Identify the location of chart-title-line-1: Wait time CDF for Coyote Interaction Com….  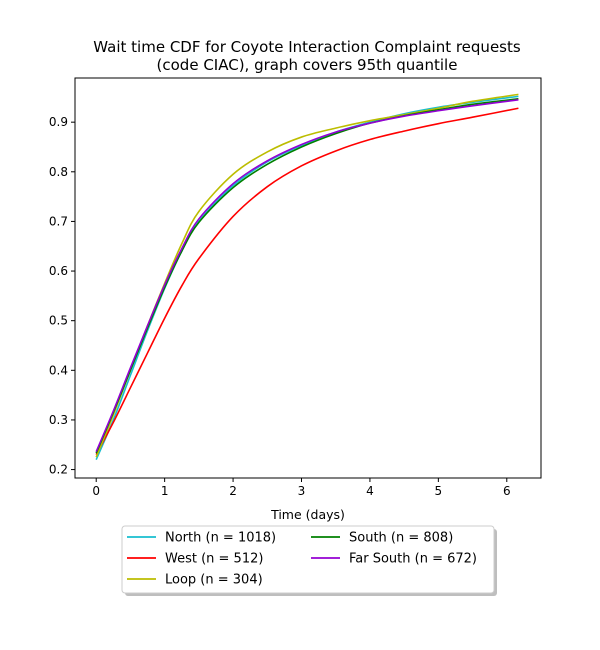
(307, 47).